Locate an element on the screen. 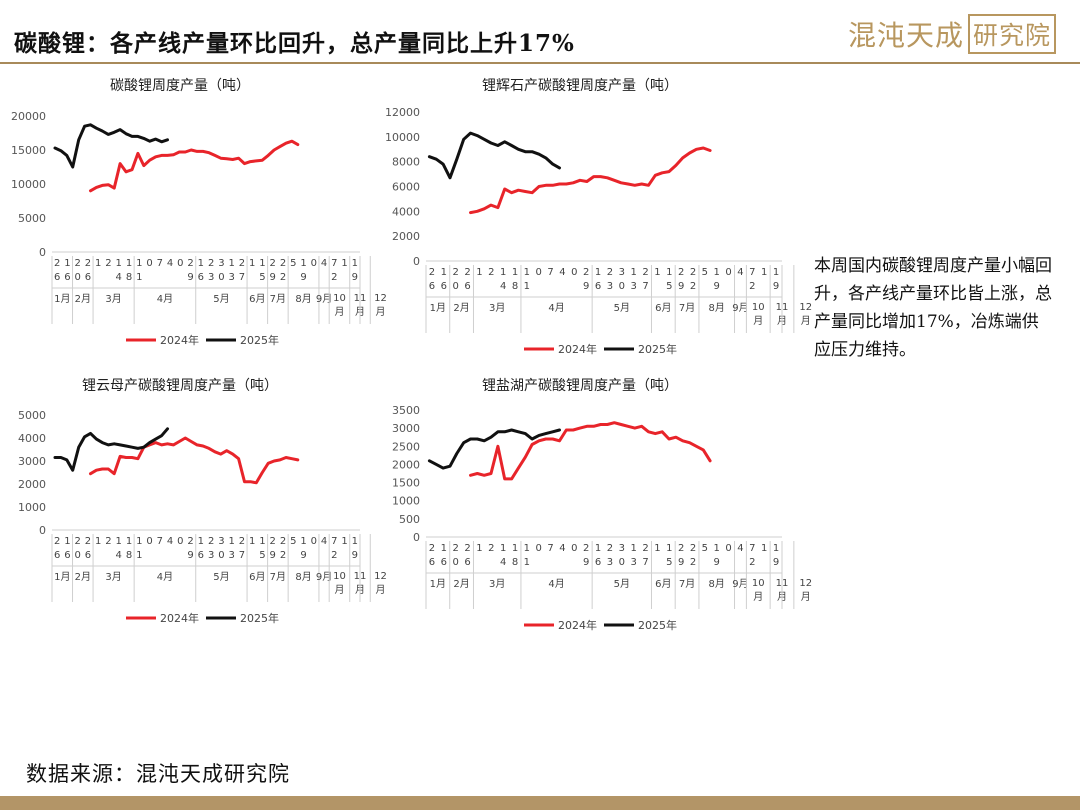 The image size is (1080, 810). month-label: 6月 is located at coordinates (663, 584).